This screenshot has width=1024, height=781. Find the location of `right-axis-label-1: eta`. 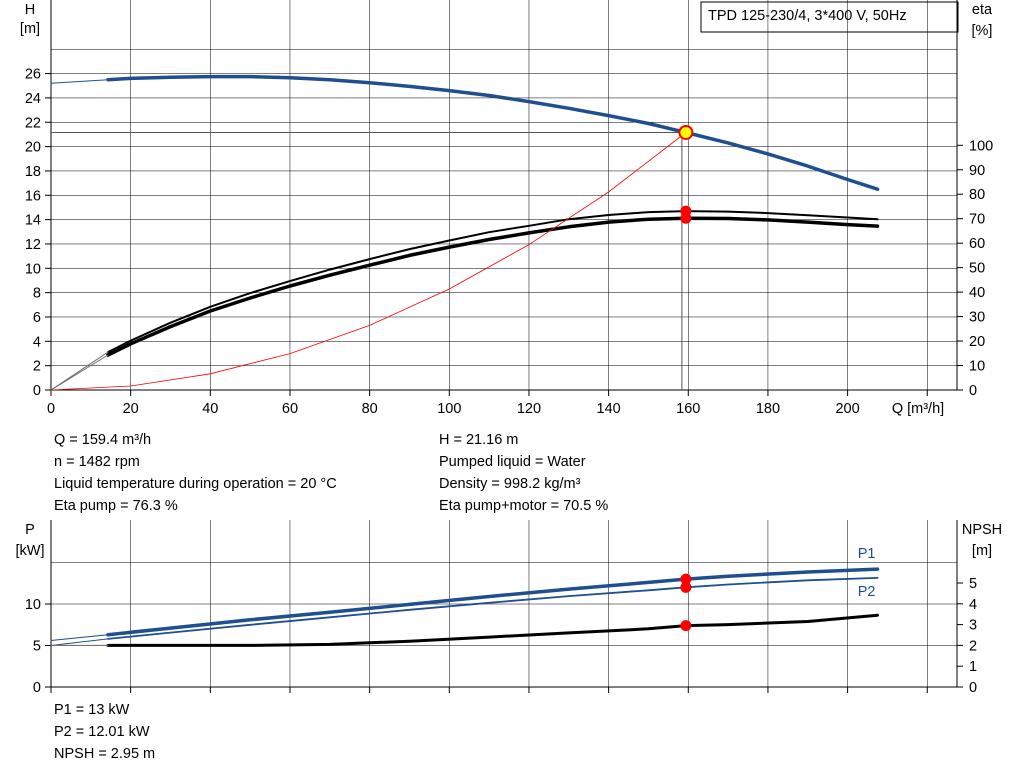

right-axis-label-1: eta is located at coordinates (982, 10).